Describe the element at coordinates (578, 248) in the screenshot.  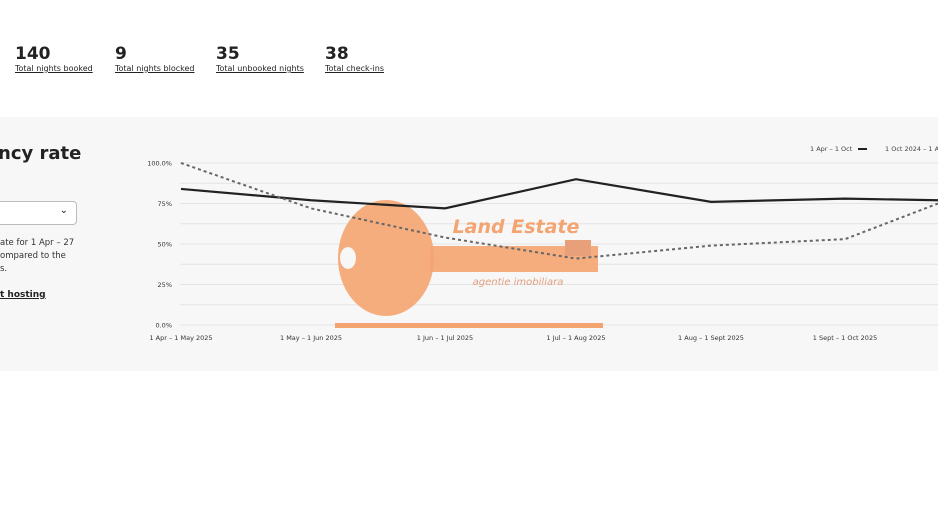
I see `watermark-badge` at that location.